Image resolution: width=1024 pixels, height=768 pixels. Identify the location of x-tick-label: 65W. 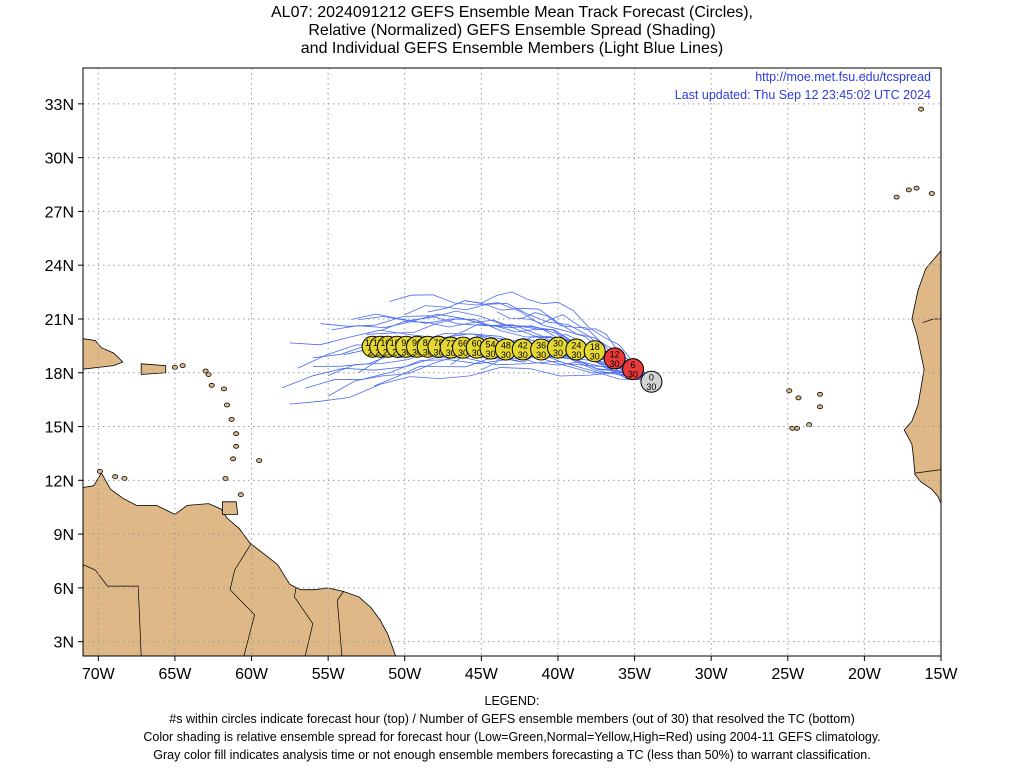
(175, 674).